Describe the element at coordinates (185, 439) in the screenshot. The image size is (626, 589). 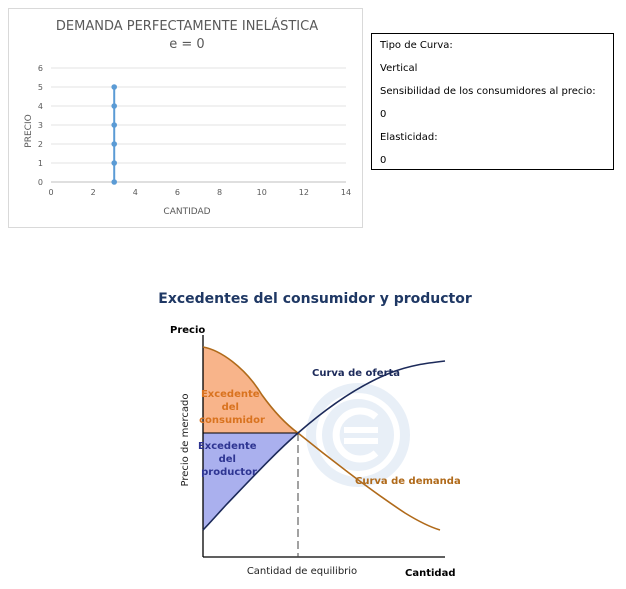
I see `market-price-label: Precio de mercado` at that location.